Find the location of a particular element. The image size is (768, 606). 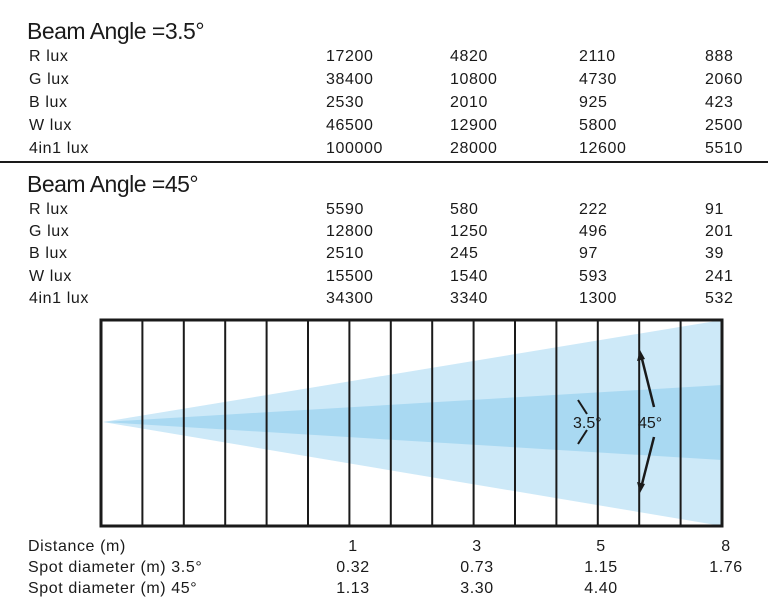

spot-diameter-wide-row: Spot diameter (m) 45° 1.13 3.30 4.40 is located at coordinates (384, 591).